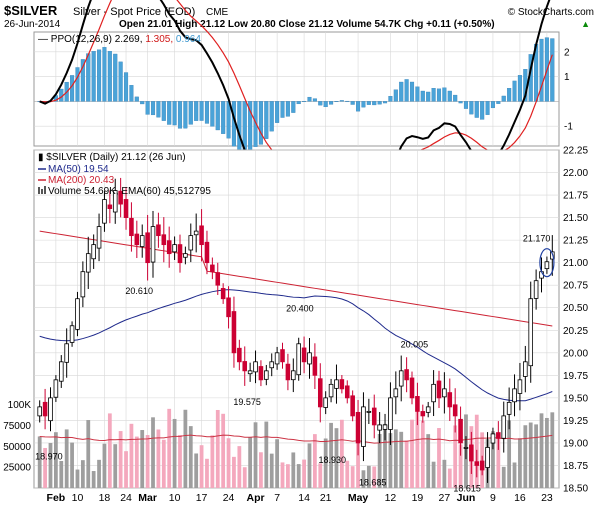  Describe the element at coordinates (520, 498) in the screenshot. I see `x-tick-label: 16` at that location.